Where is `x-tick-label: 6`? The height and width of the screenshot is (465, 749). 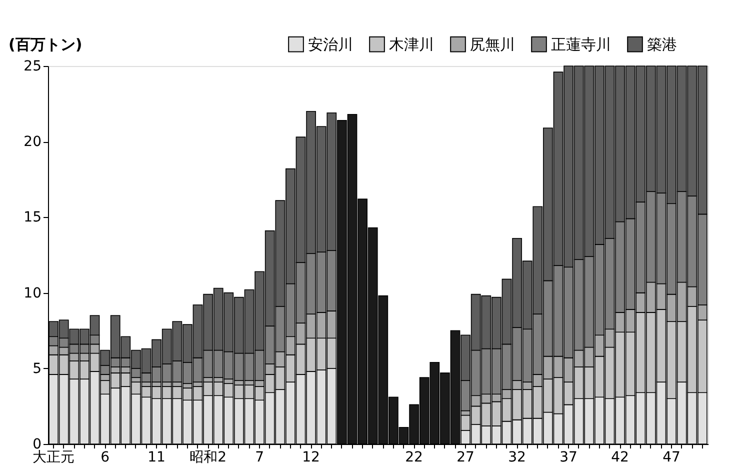 x-tick-label: 6 is located at coordinates (105, 457).